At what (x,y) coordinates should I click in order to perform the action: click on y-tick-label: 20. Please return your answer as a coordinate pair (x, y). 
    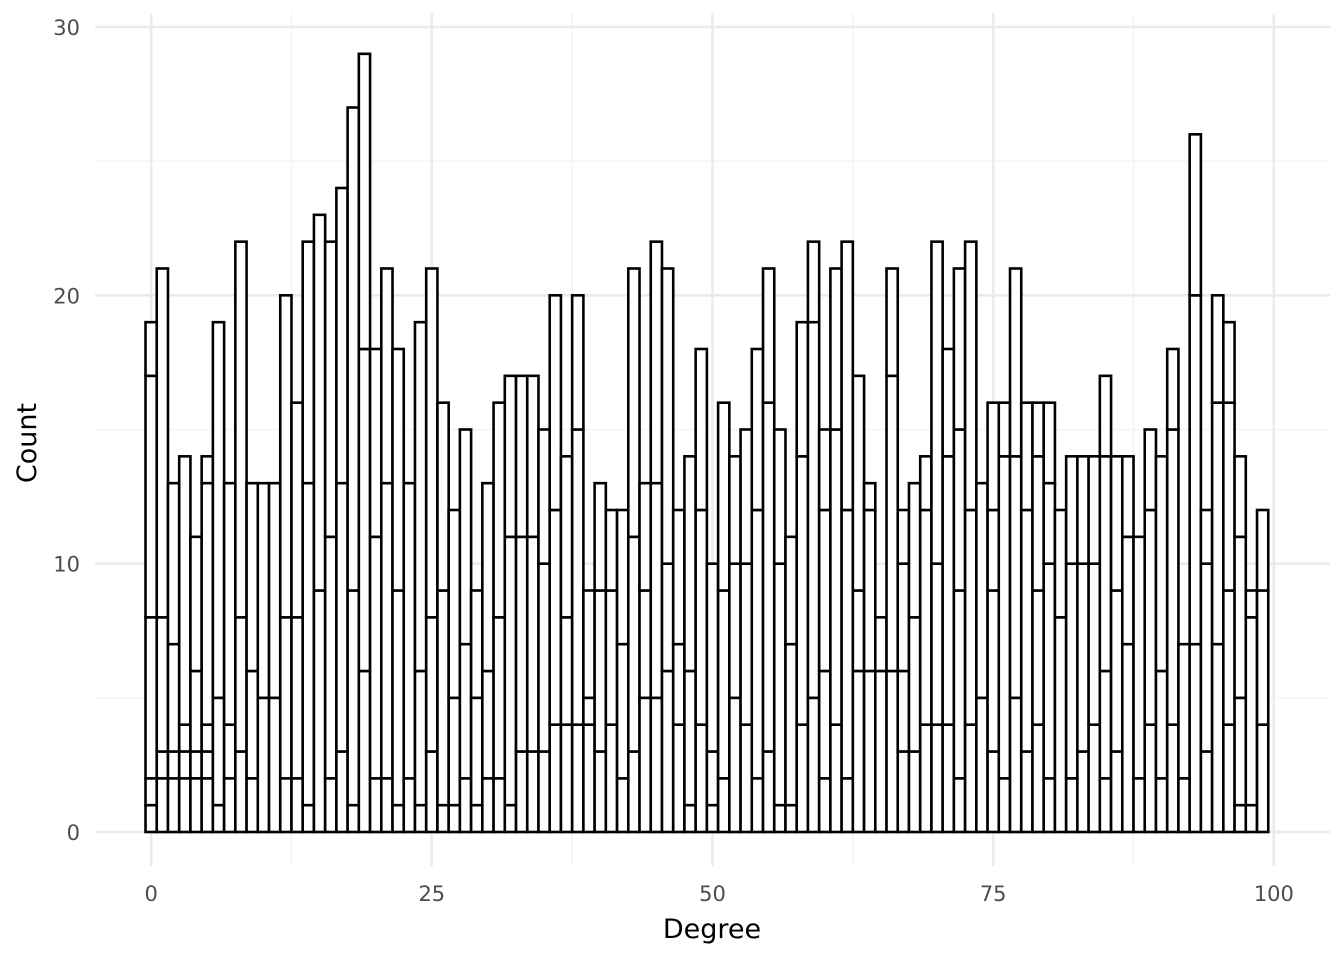
    Looking at the image, I should click on (66, 296).